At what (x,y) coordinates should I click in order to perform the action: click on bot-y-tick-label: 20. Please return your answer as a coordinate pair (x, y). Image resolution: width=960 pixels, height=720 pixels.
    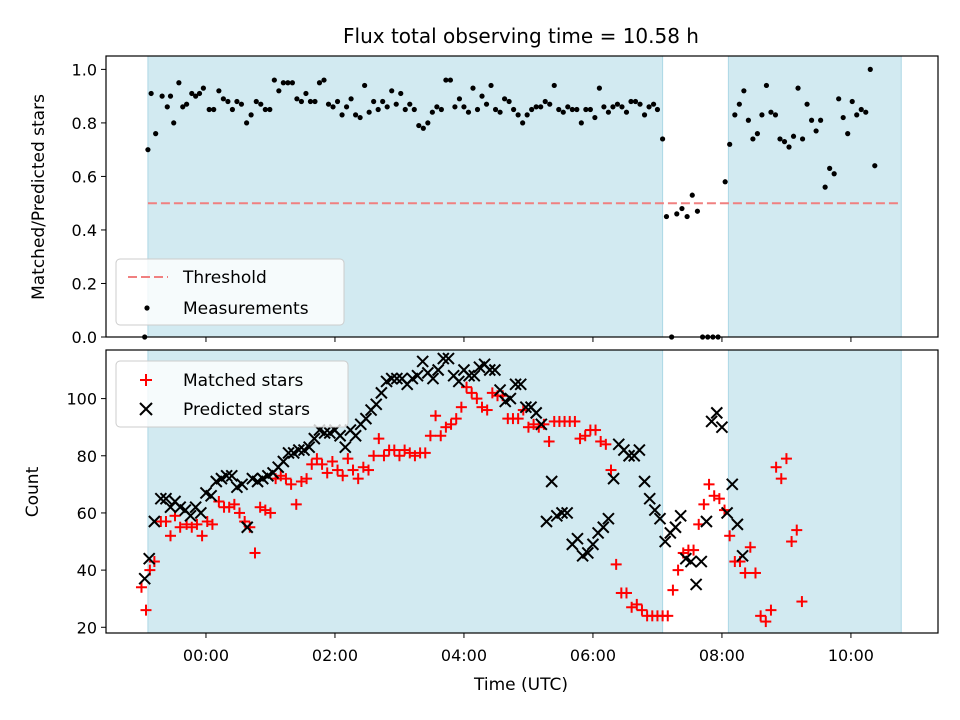
    Looking at the image, I should click on (87, 627).